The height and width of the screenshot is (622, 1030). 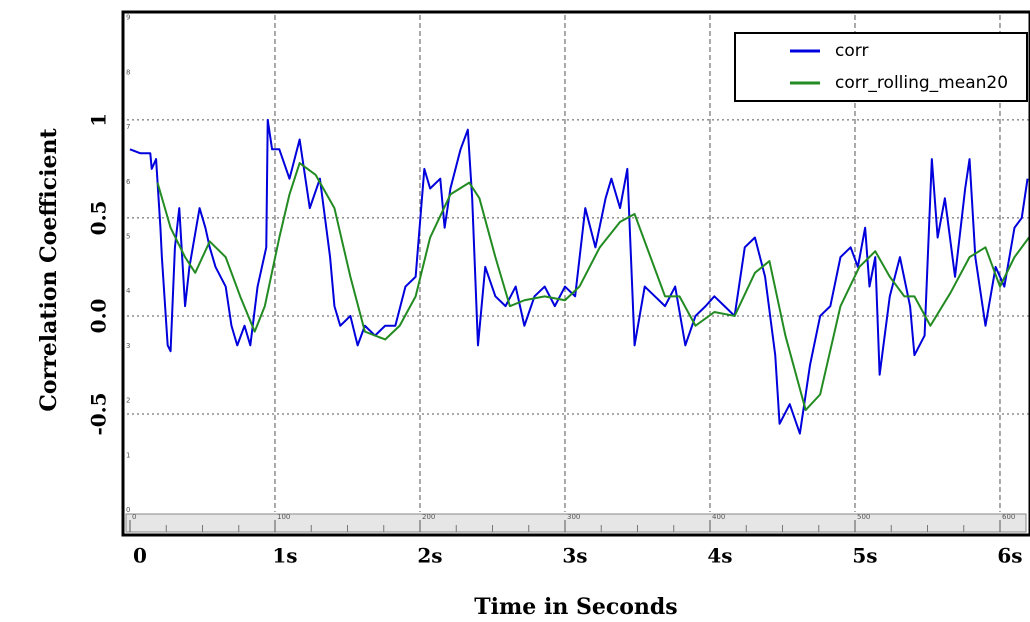 What do you see at coordinates (851, 51) in the screenshot?
I see `legend-label: corr` at bounding box center [851, 51].